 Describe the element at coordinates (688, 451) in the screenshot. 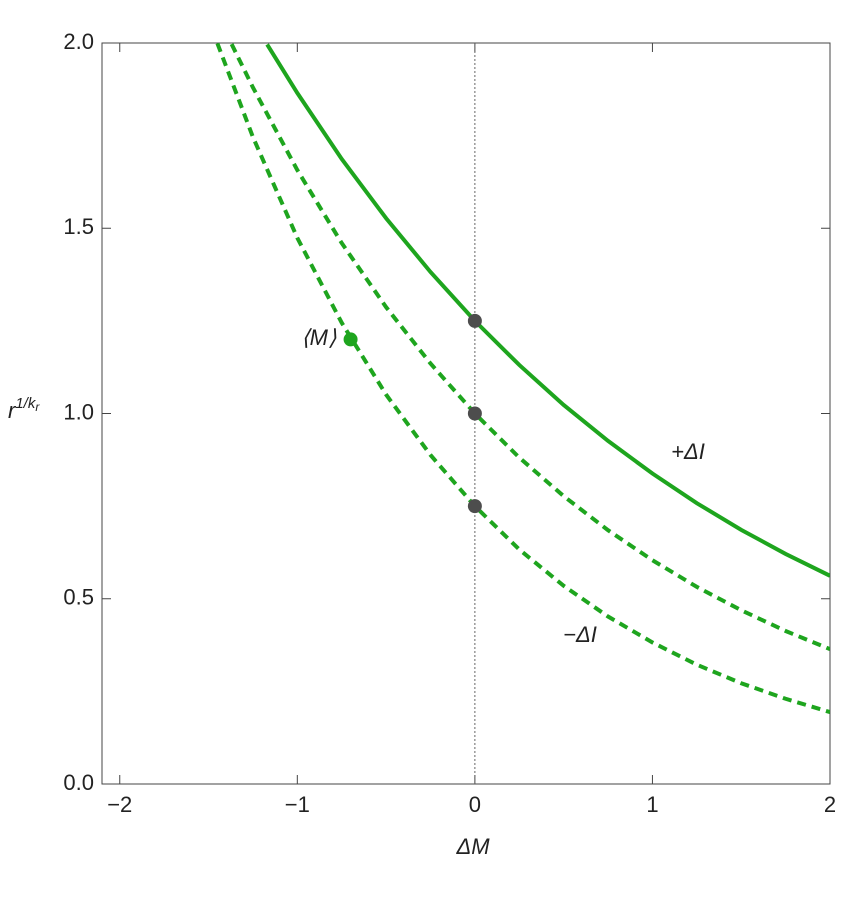

I see `annotation: +ΔI` at that location.